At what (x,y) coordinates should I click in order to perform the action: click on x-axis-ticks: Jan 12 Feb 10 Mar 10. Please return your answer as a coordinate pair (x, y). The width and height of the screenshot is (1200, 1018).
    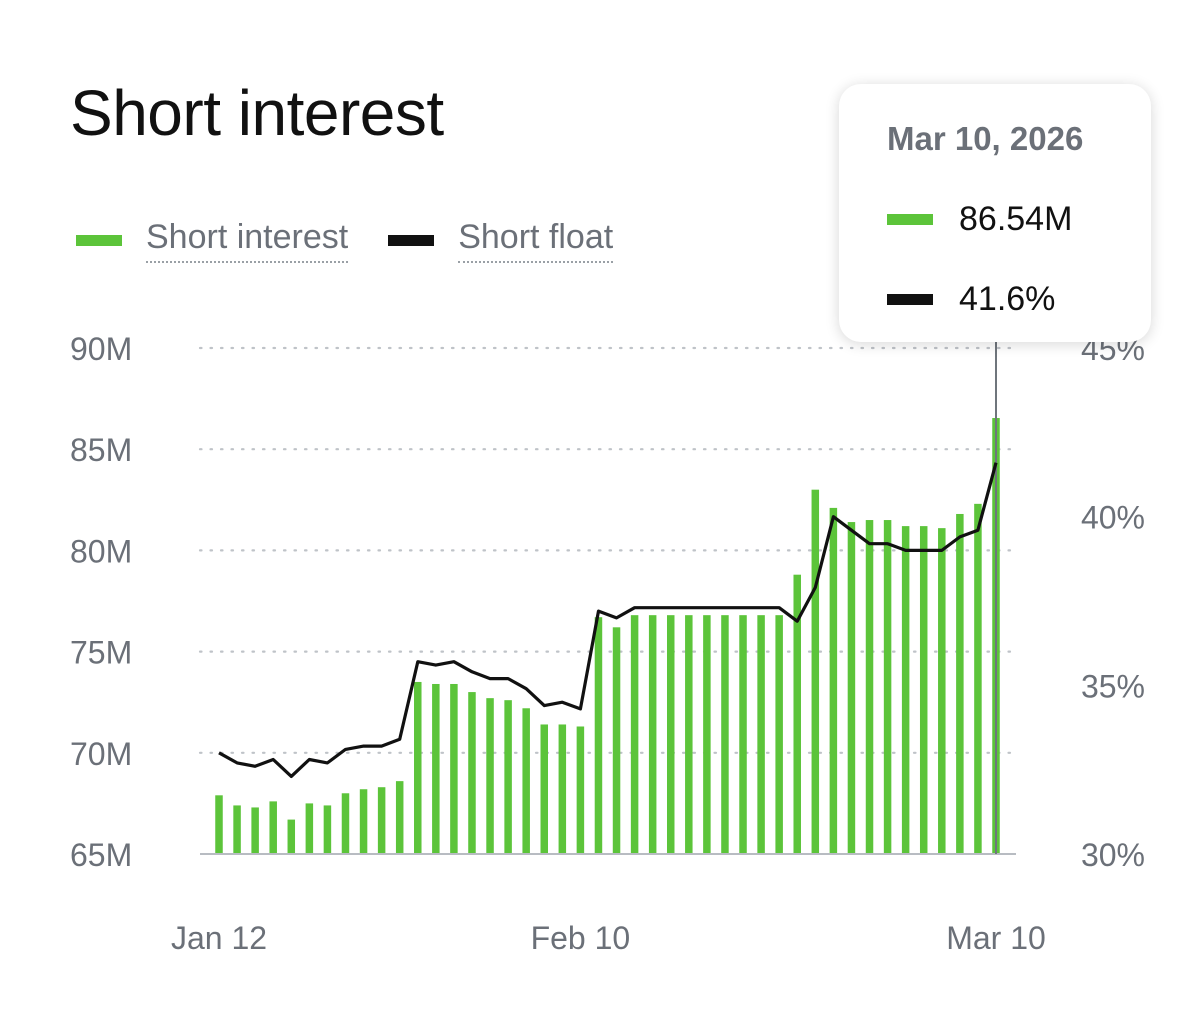
    Looking at the image, I should click on (608, 938).